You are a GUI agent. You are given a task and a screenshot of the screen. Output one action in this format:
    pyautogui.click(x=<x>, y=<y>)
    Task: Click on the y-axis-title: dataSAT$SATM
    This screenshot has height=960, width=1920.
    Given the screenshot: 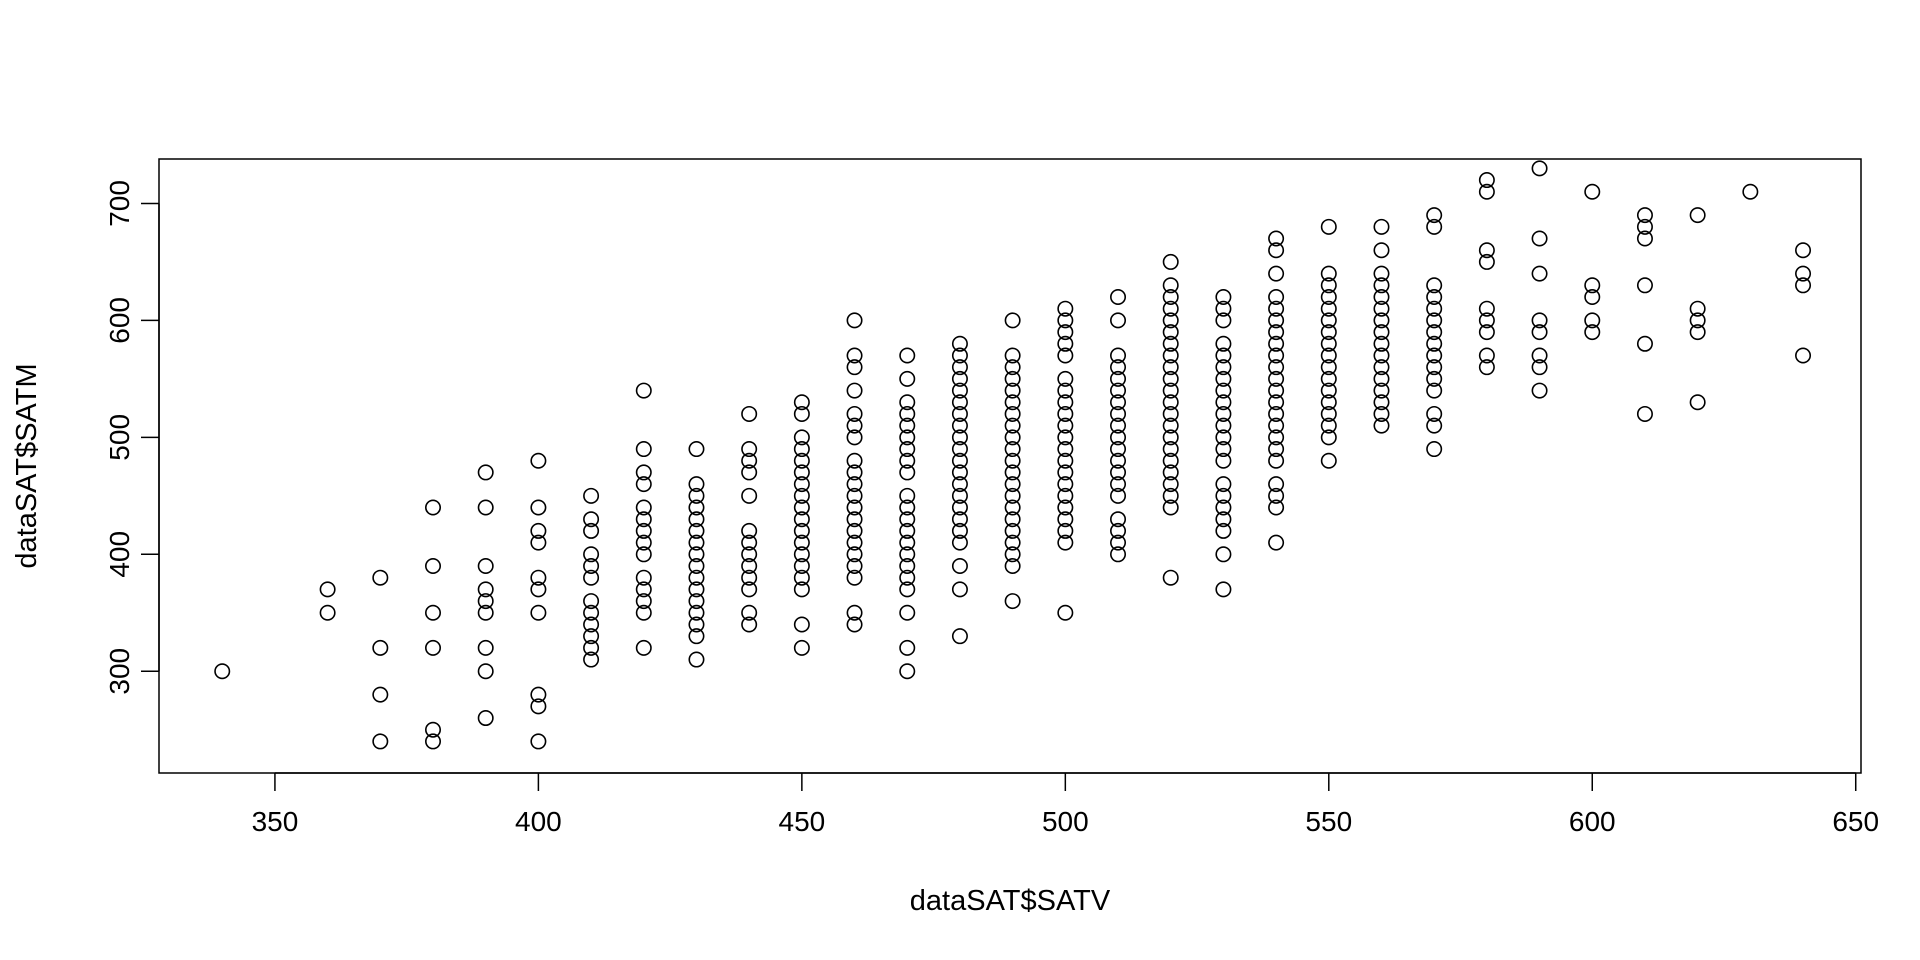 What is the action you would take?
    pyautogui.click(x=27, y=465)
    